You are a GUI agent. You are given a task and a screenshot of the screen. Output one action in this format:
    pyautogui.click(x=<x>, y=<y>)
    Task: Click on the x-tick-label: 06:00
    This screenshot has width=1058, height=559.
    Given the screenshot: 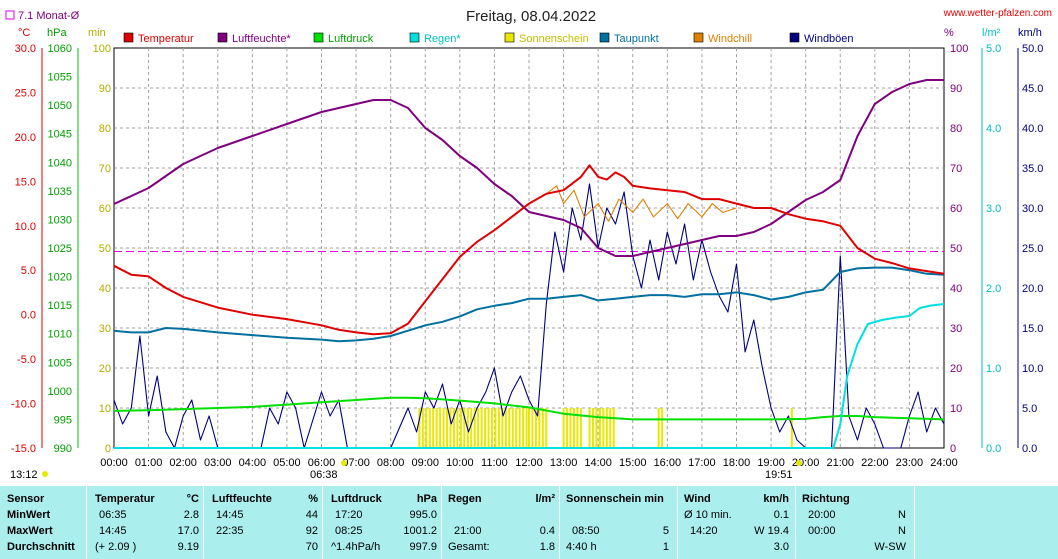 What is the action you would take?
    pyautogui.click(x=322, y=463)
    